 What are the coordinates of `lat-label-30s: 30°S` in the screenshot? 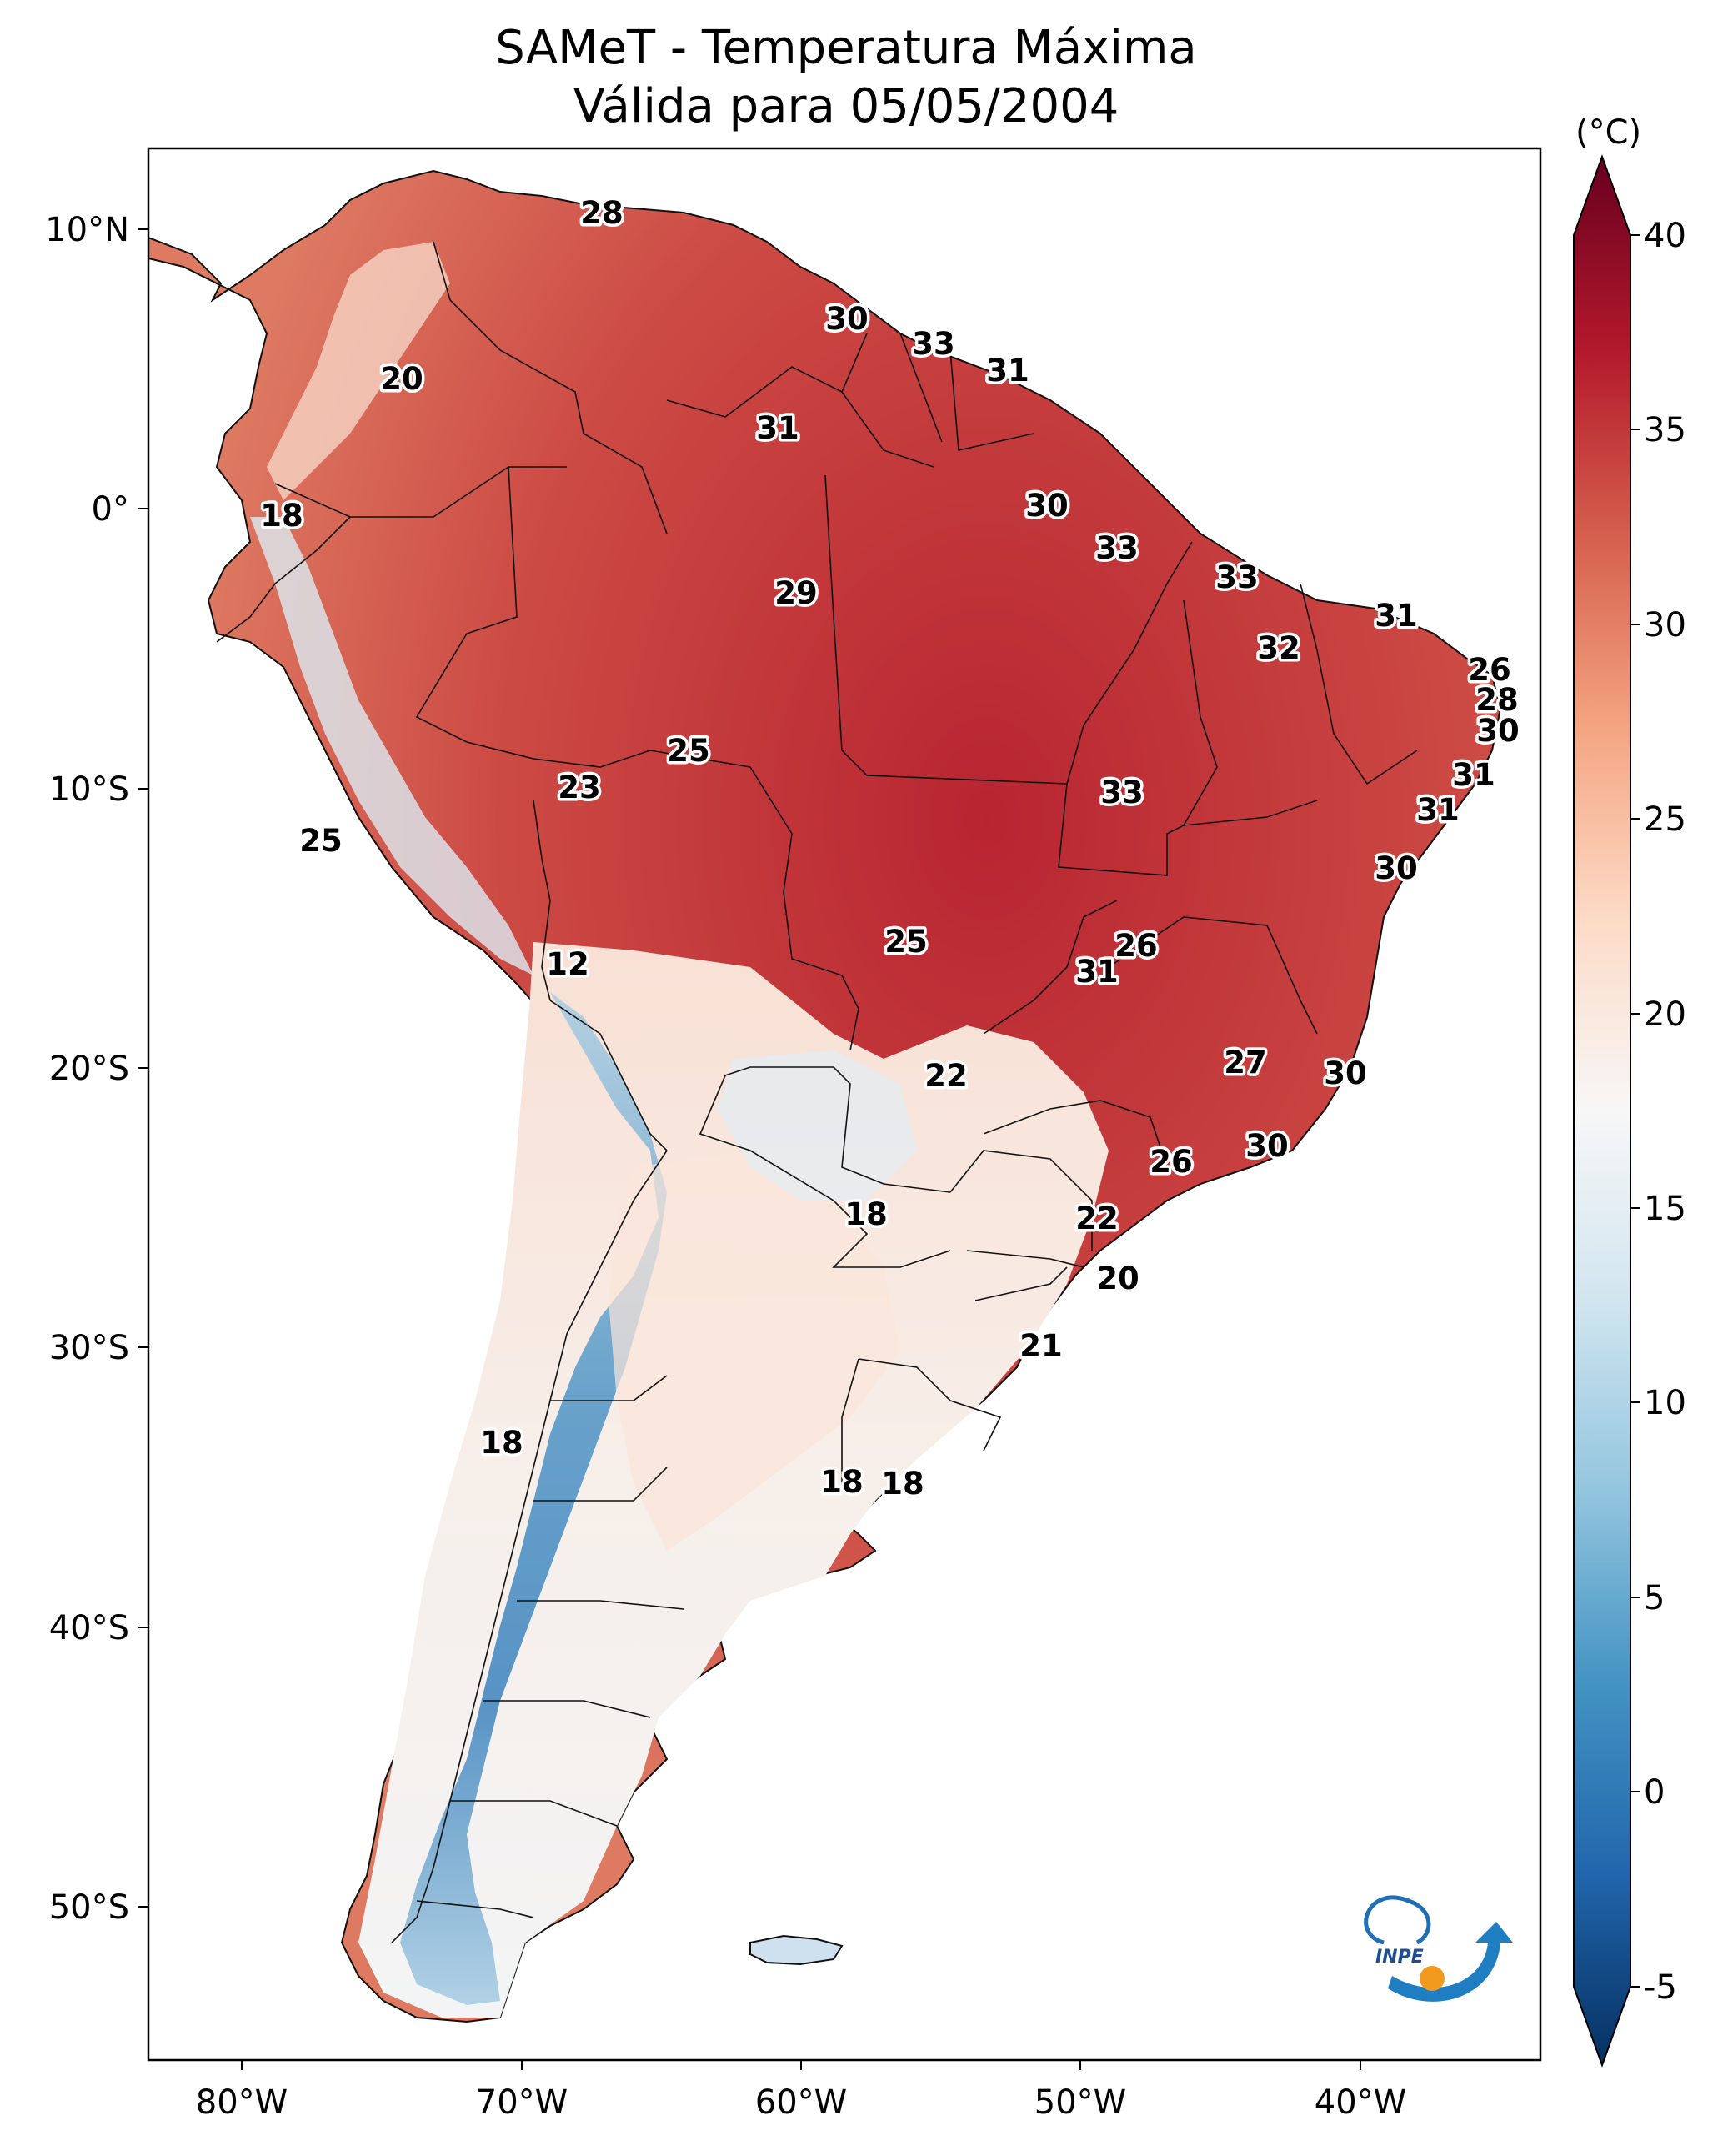 It's located at (89, 1348).